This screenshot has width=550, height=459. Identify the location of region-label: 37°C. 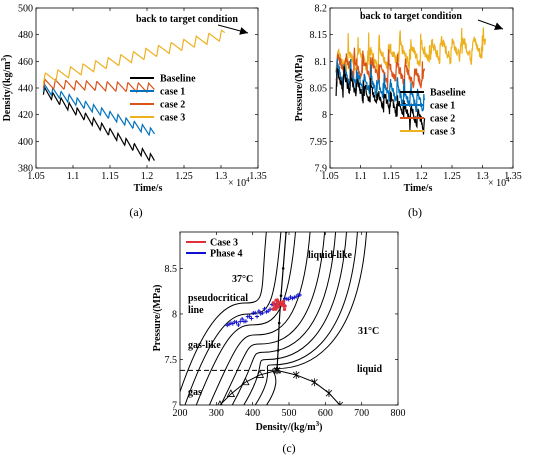
(242, 279).